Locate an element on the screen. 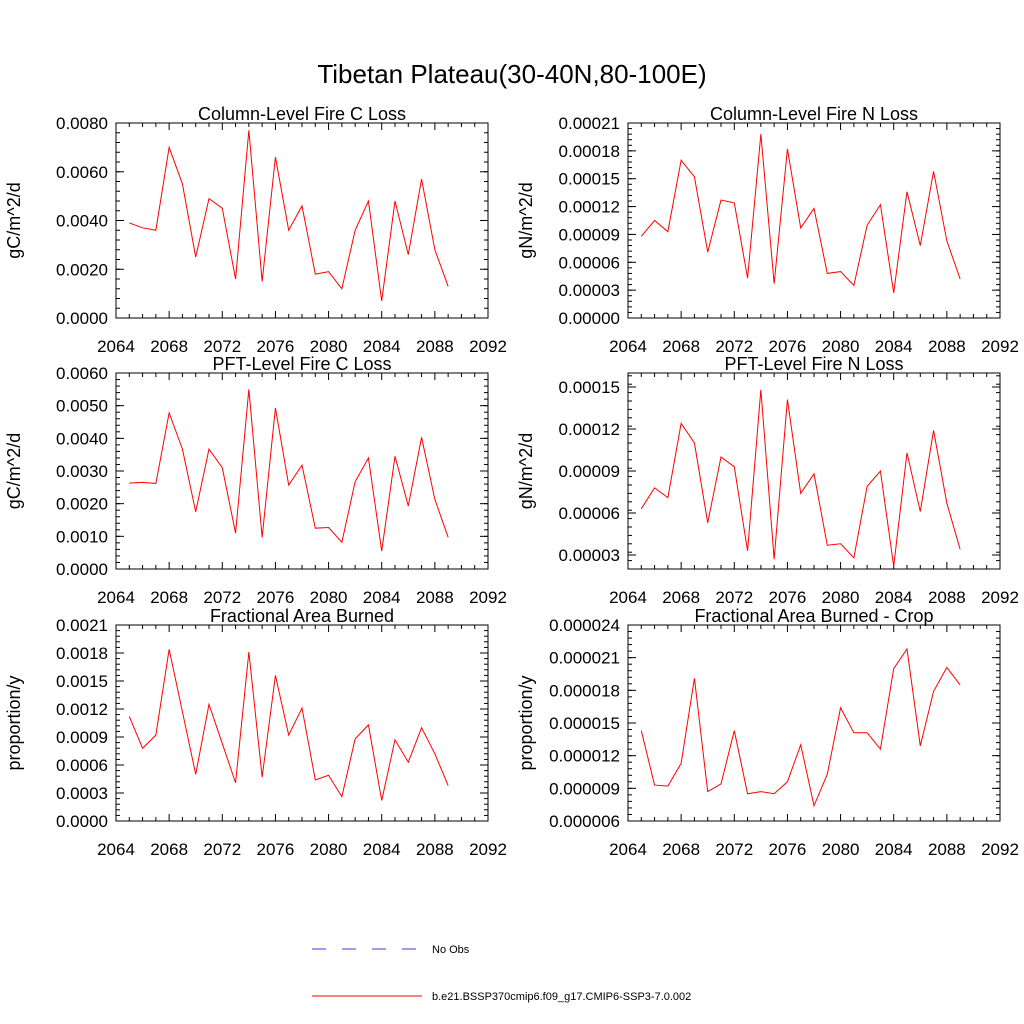 Image resolution: width=1024 pixels, height=1024 pixels. y-tick-label: 0.00000 is located at coordinates (589, 318).